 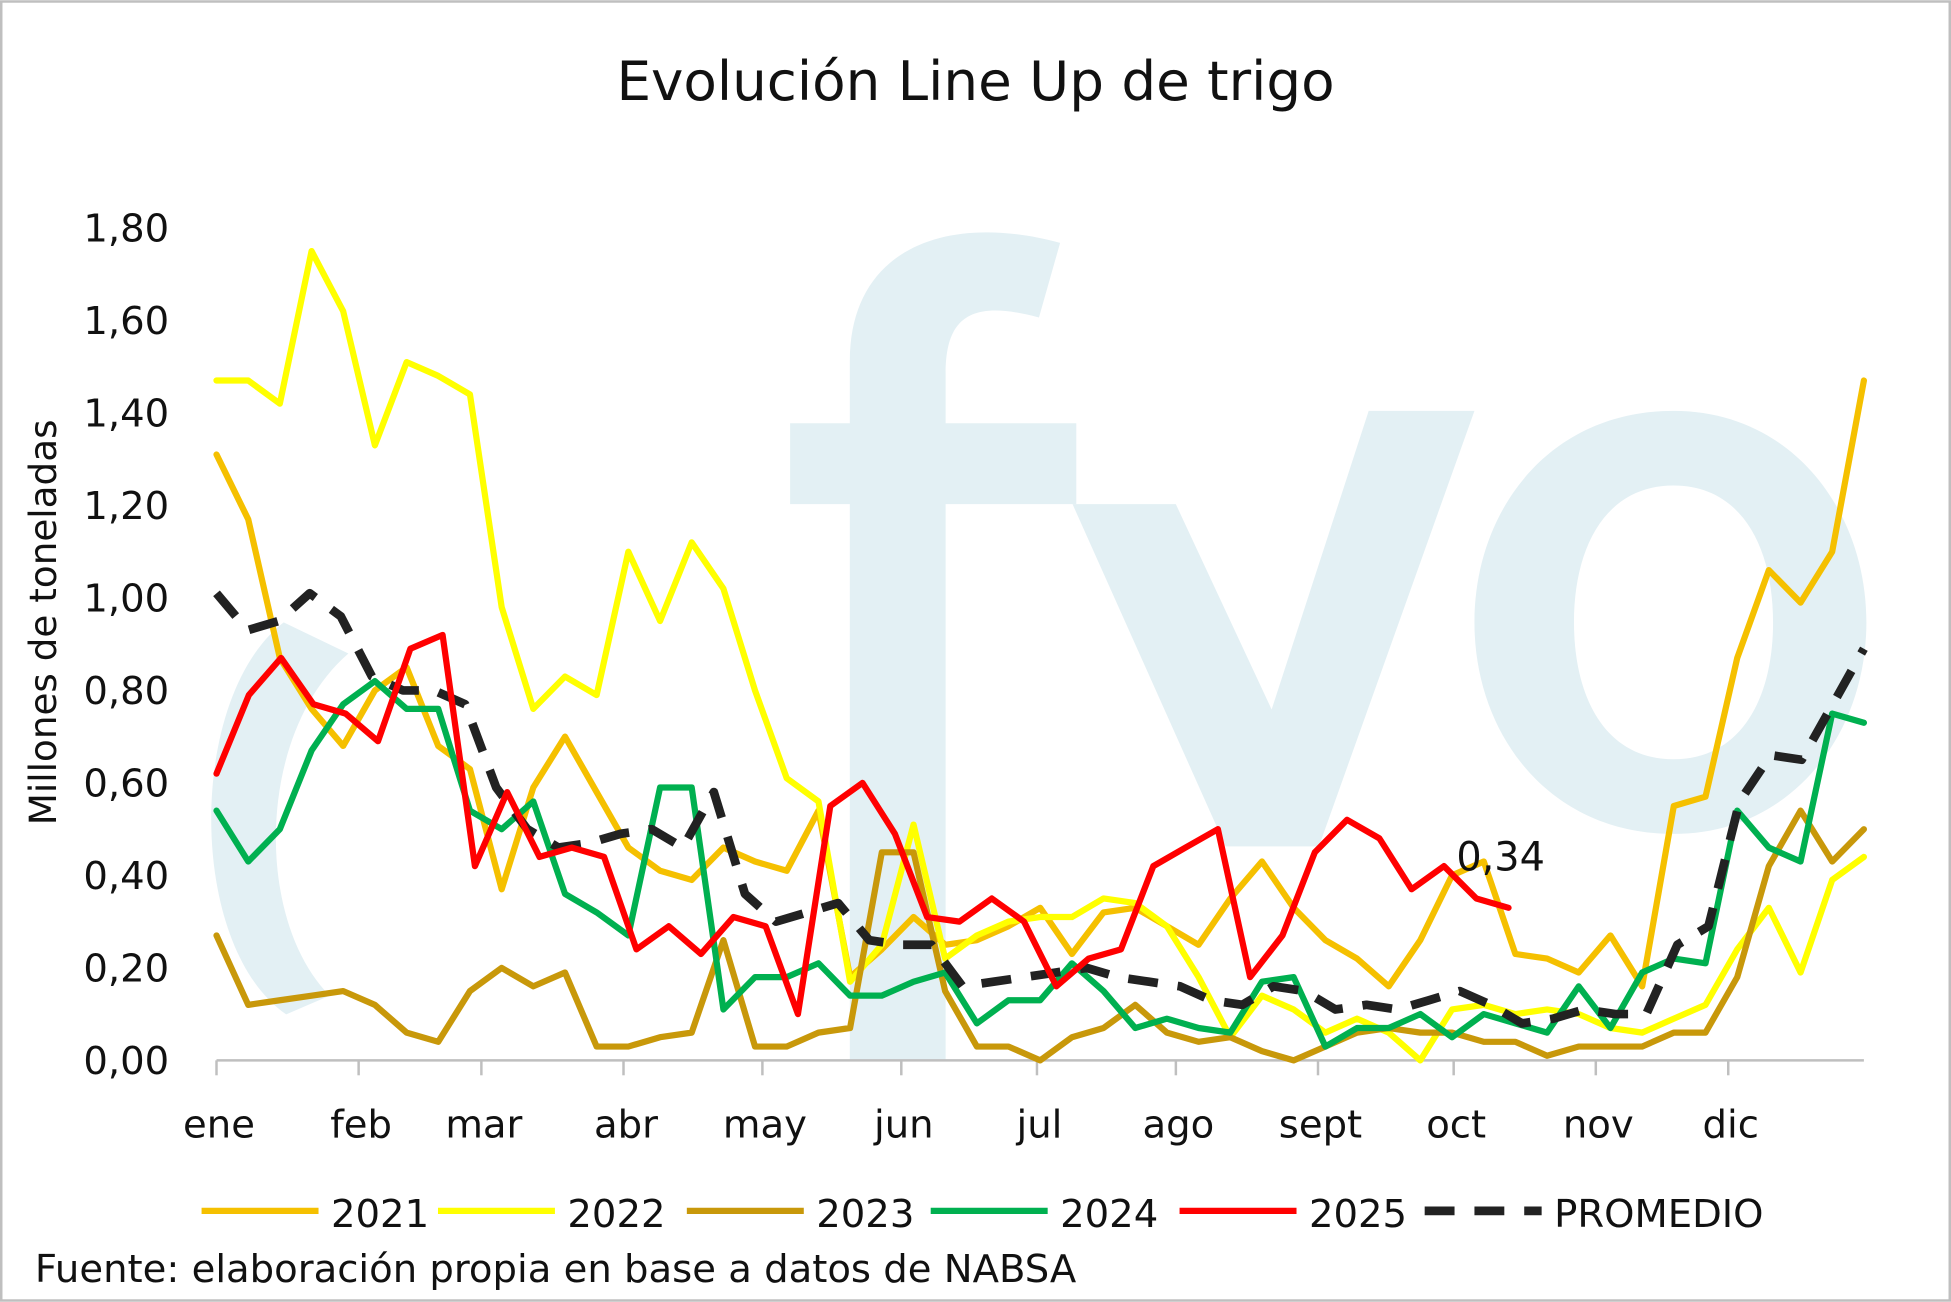 I want to click on y-tick-label: 1,20, so click(x=126, y=506).